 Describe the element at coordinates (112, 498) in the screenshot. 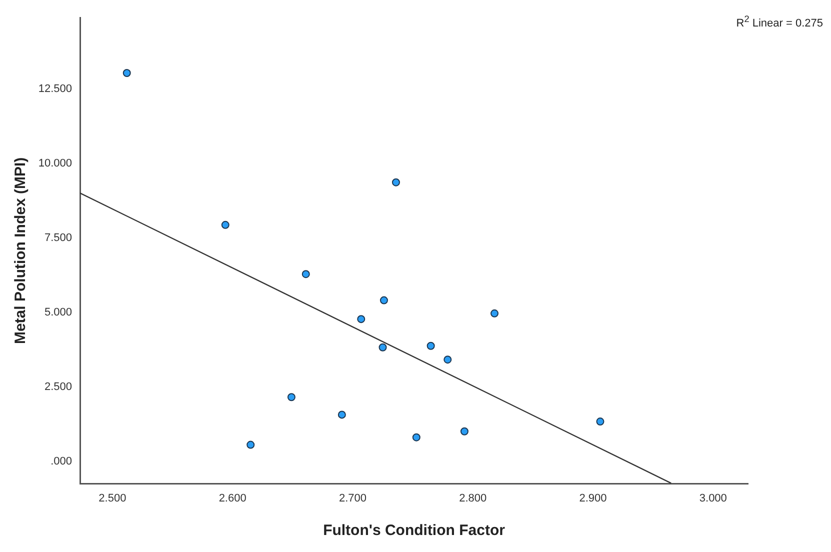

I see `x-tick-label: 2.500` at that location.